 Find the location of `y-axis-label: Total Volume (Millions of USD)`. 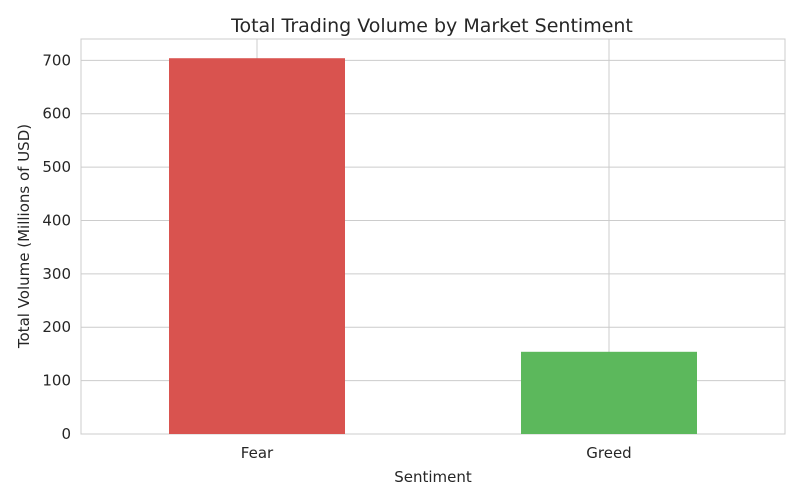

y-axis-label: Total Volume (Millions of USD) is located at coordinates (24, 236).